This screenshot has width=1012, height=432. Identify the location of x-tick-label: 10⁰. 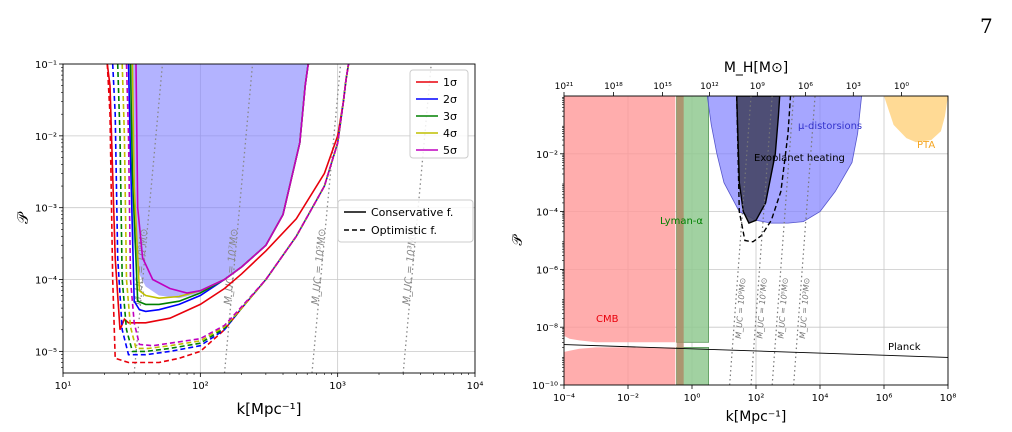
(692, 398).